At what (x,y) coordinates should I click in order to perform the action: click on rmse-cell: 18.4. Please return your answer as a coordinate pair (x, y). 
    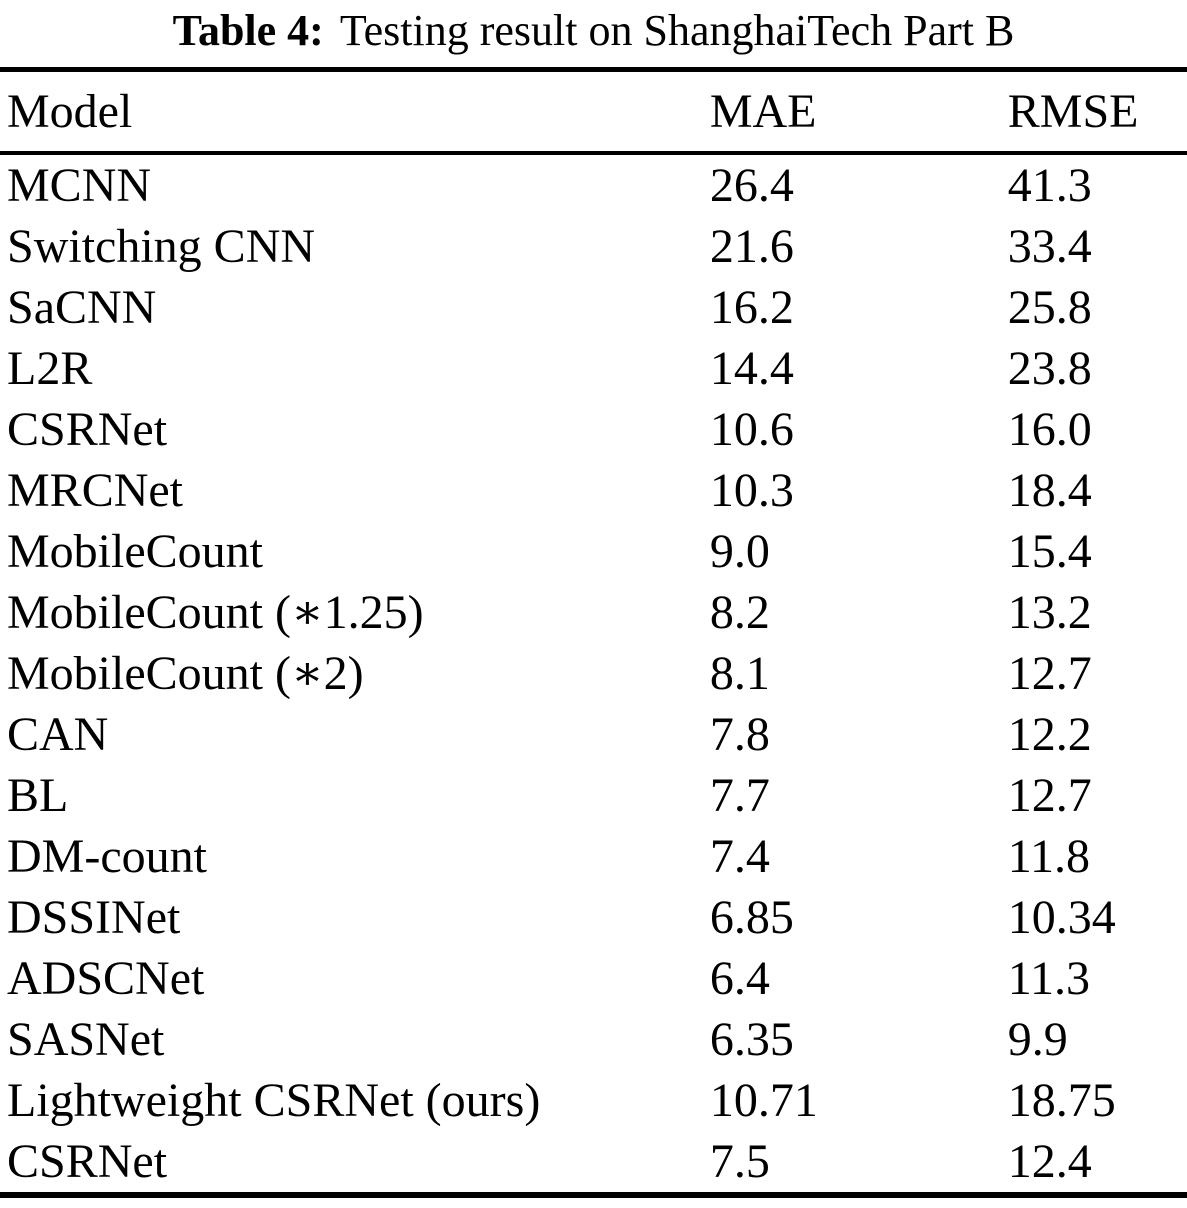
    Looking at the image, I should click on (1049, 490).